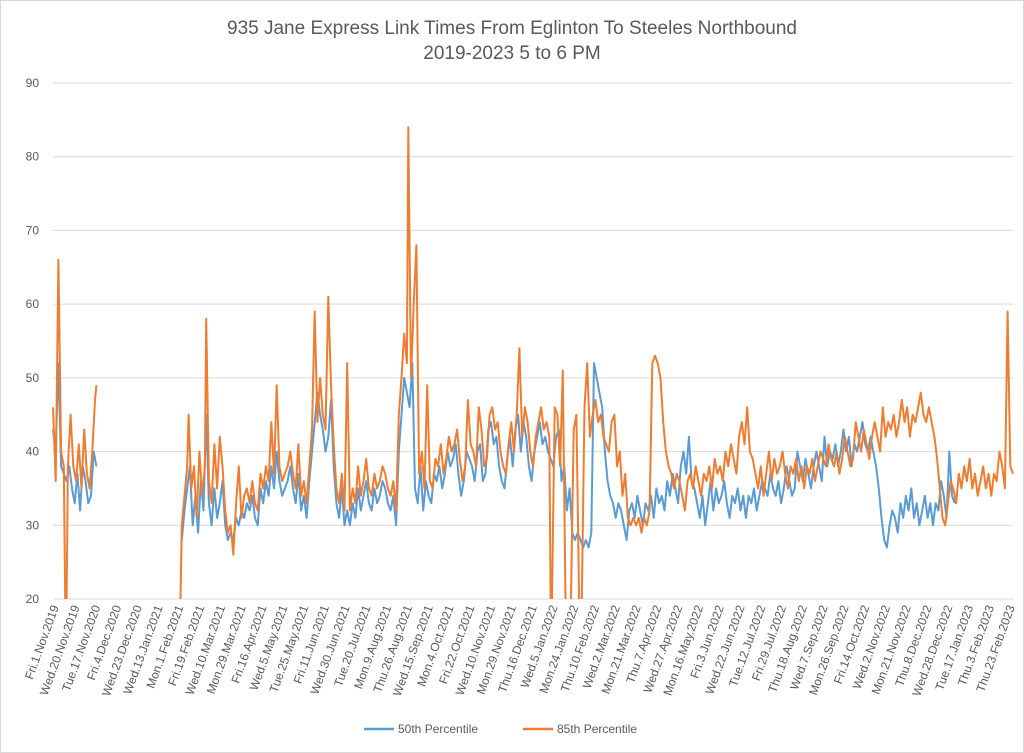 The height and width of the screenshot is (753, 1024). What do you see at coordinates (33, 83) in the screenshot?
I see `y-tick-label: 90` at bounding box center [33, 83].